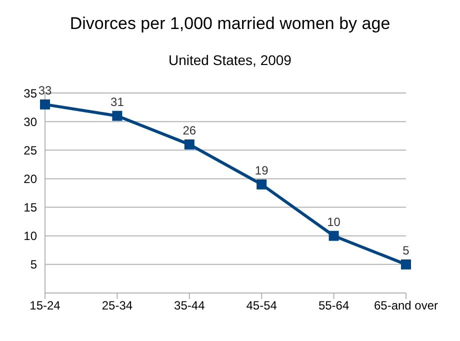  Describe the element at coordinates (31, 236) in the screenshot. I see `y-tick-label: 10` at that location.